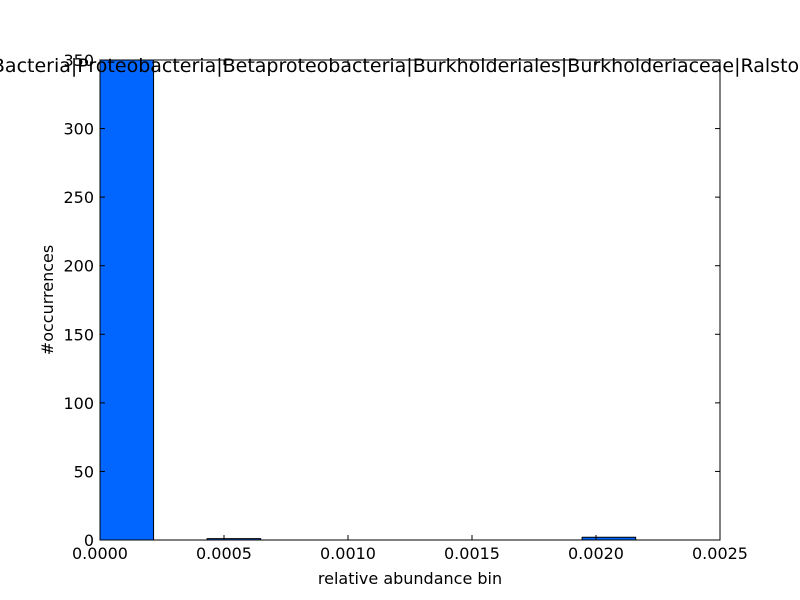 This screenshot has width=800, height=600. What do you see at coordinates (224, 553) in the screenshot?
I see `x-tick-label-1: 0.0005` at bounding box center [224, 553].